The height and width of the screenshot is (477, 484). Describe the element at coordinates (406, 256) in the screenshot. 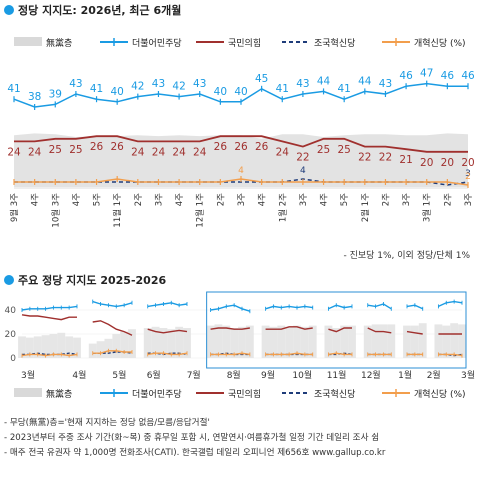

I see `chart1-footnote: - 진보당 1%, 이외 정당/단체 1%` at that location.